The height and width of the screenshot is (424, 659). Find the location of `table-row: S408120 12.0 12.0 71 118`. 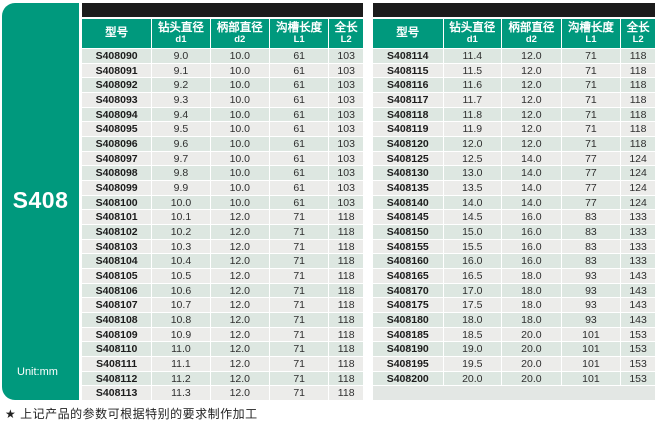

table-row: S408120 12.0 12.0 71 118 is located at coordinates (514, 144).